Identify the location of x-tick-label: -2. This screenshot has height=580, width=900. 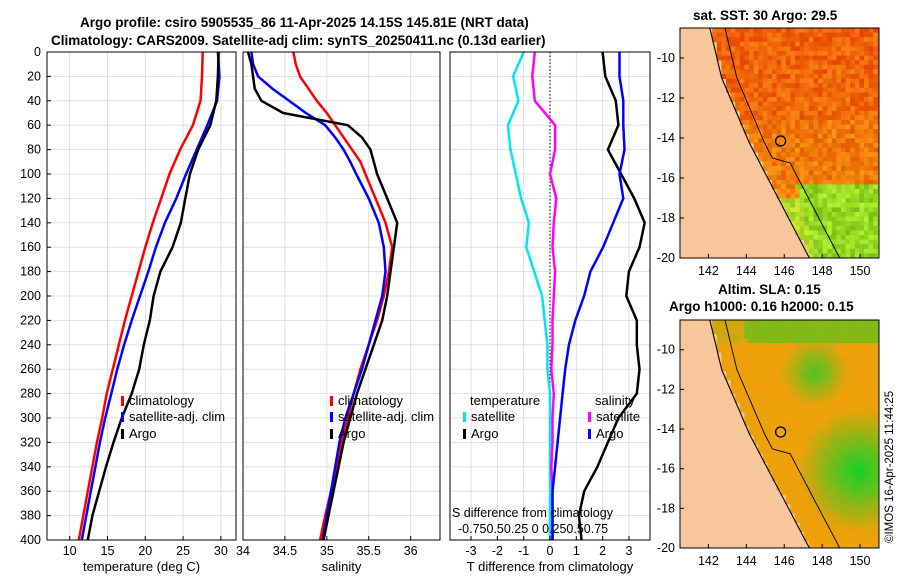
(497, 551).